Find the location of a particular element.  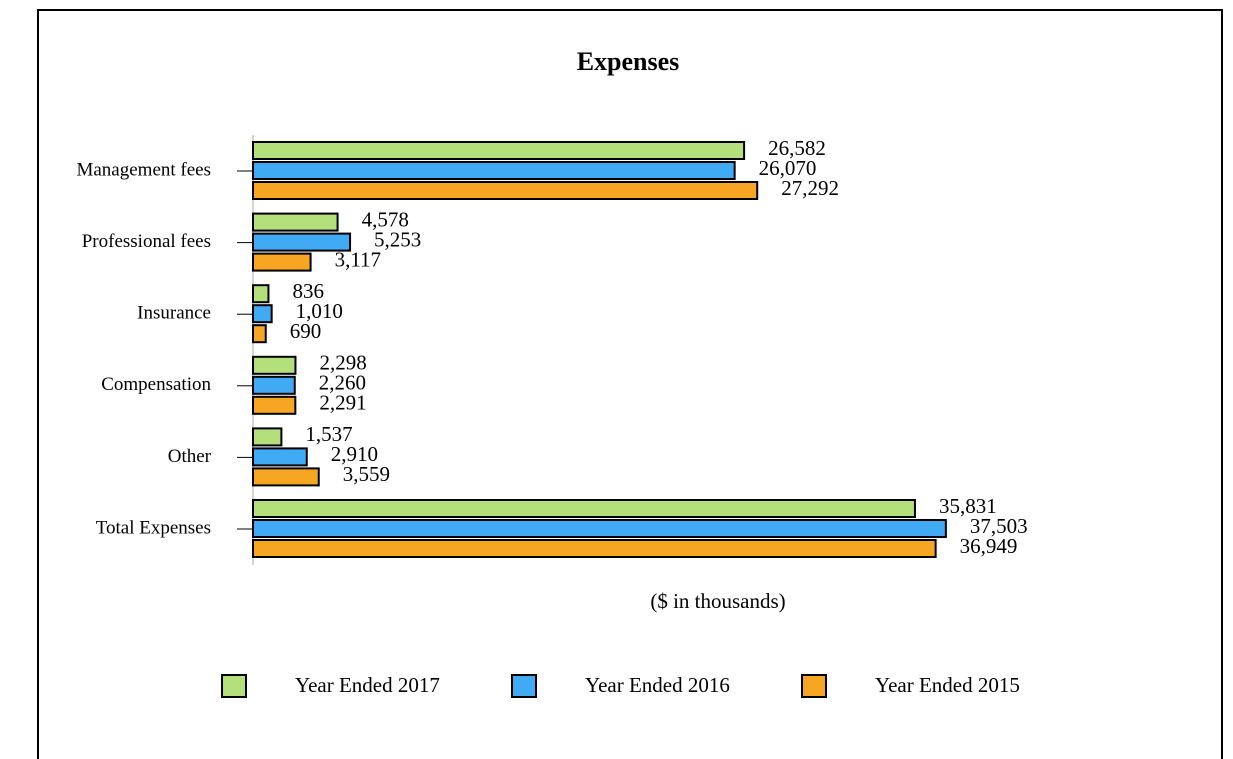

value-label: 3,559 is located at coordinates (366, 474).